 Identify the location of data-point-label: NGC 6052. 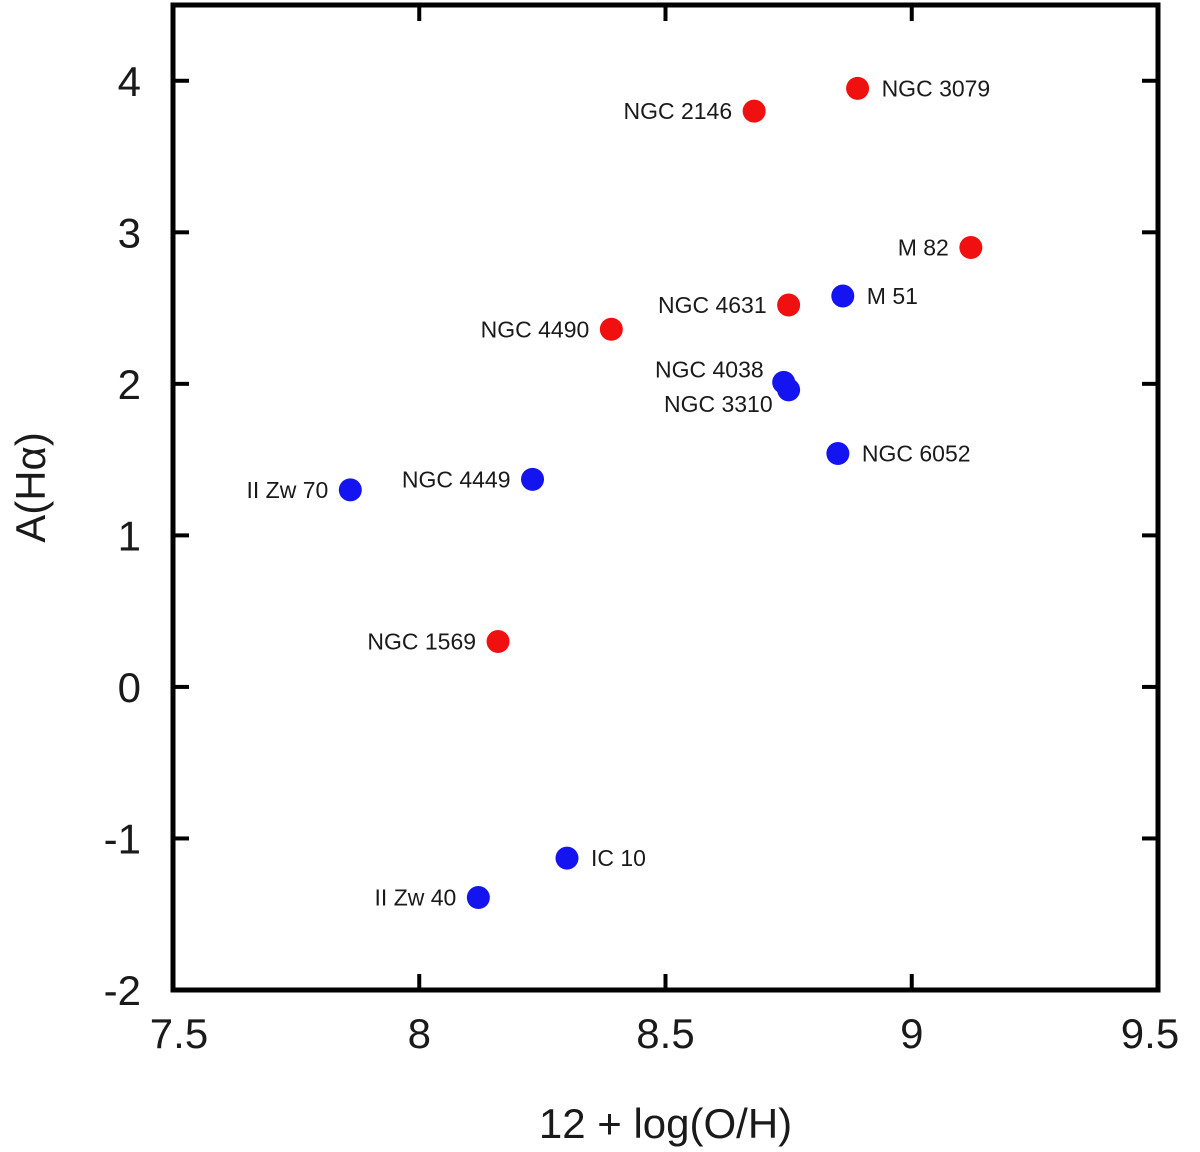
(916, 454).